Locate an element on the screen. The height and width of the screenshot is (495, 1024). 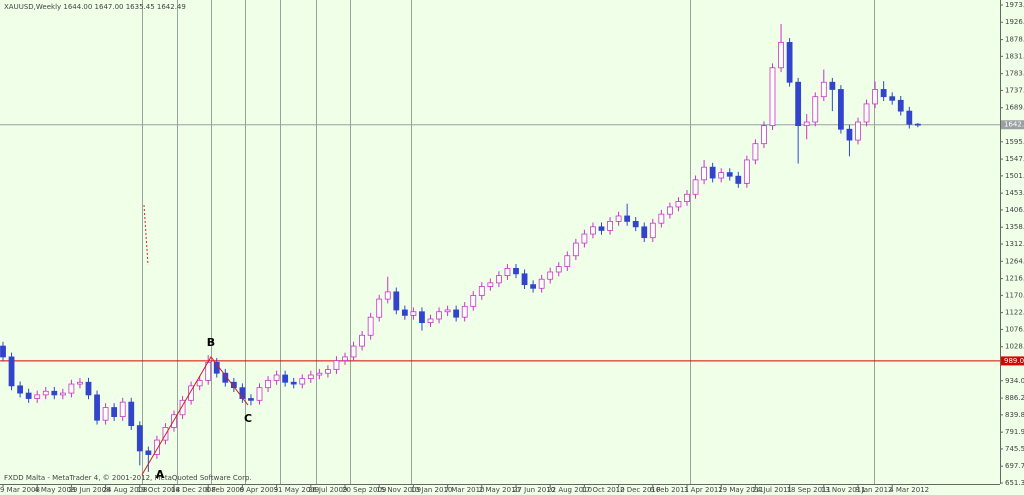
x-tick-label: 13 Nov 2011 is located at coordinates (843, 490).